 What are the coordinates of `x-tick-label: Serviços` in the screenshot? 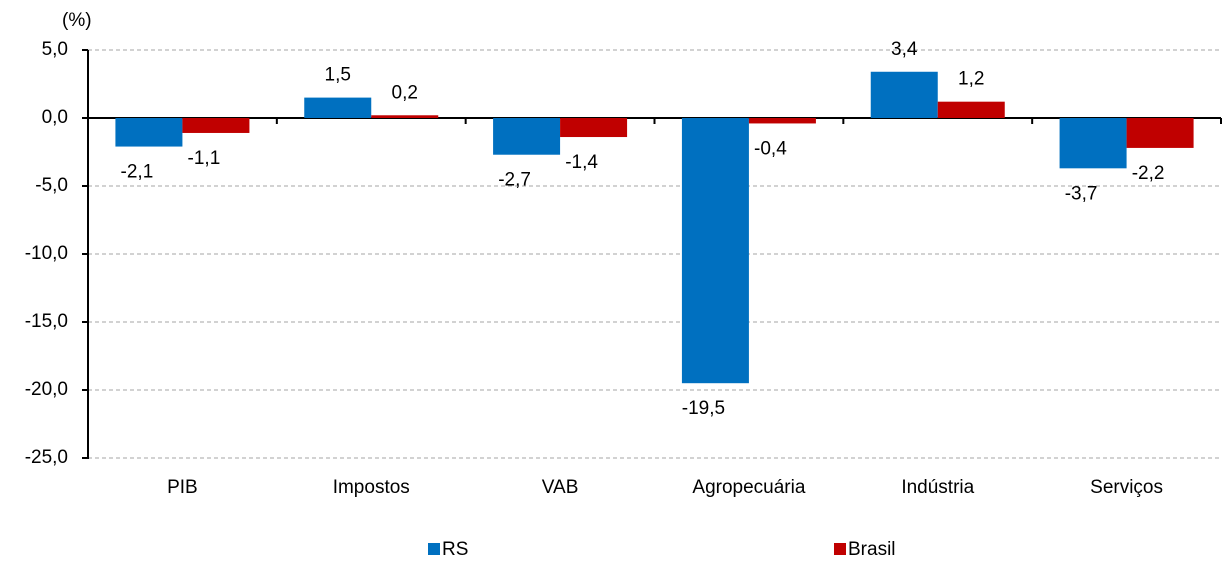 It's located at (1126, 487).